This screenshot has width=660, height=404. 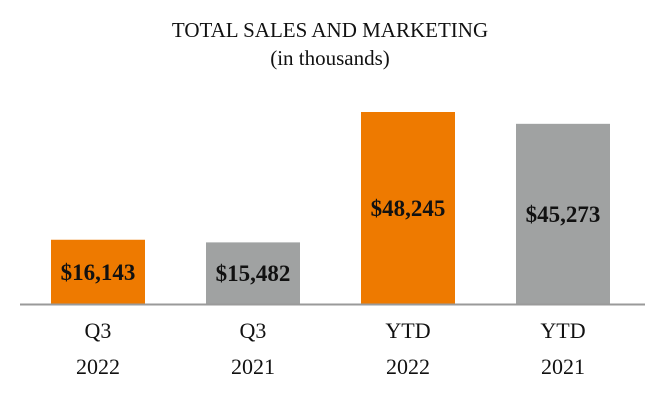 I want to click on data-label: $45,273, so click(x=563, y=214).